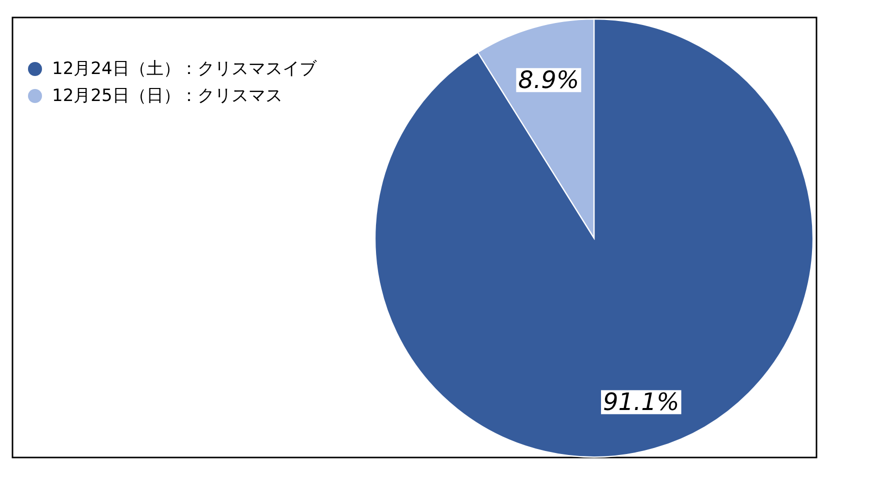  I want to click on data-label: 91.1%, so click(641, 402).